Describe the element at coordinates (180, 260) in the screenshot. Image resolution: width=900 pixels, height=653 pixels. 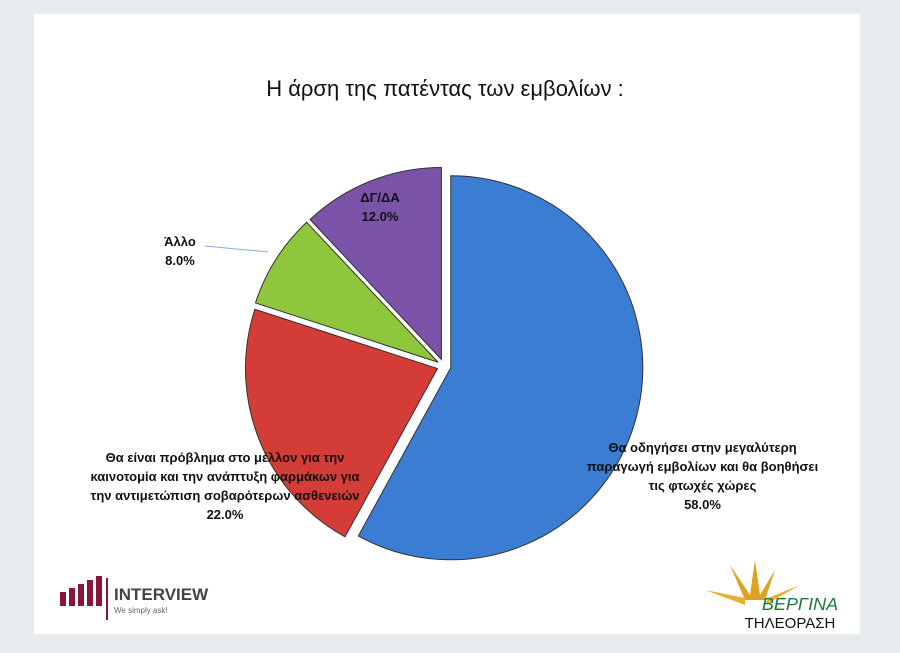
I see `value-label: 8.0%` at that location.